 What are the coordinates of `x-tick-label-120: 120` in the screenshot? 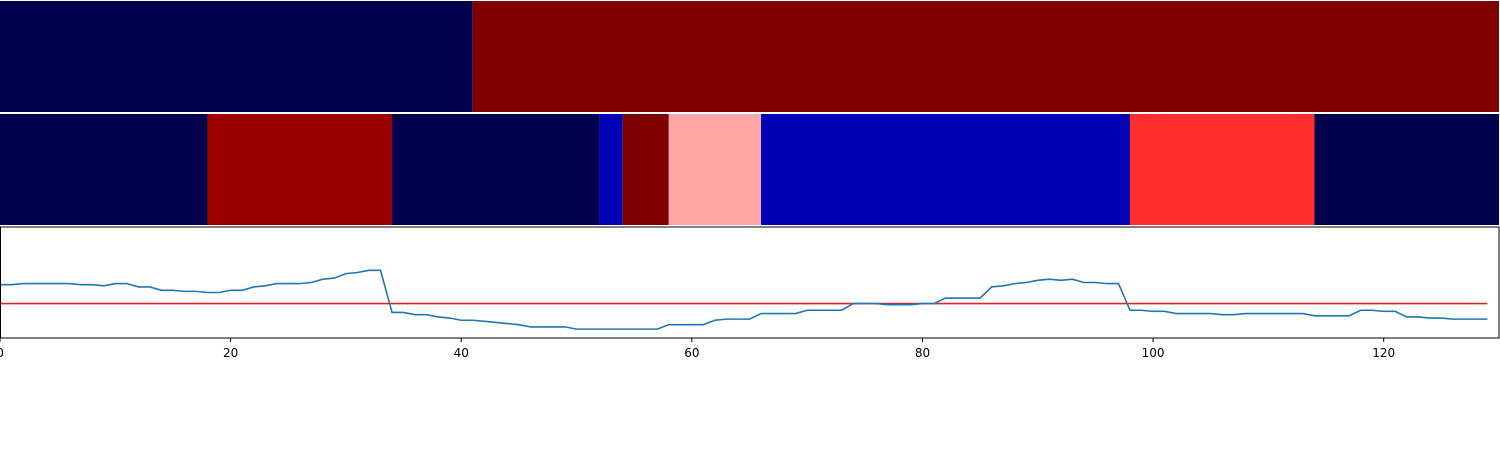 It's located at (1383, 353).